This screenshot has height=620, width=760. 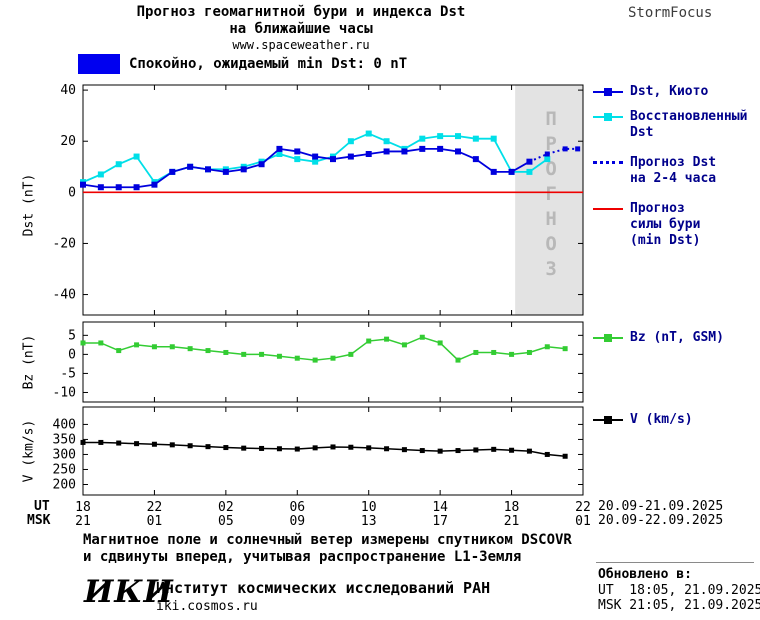 I want to click on forecast-region-label: П, so click(x=550, y=119).